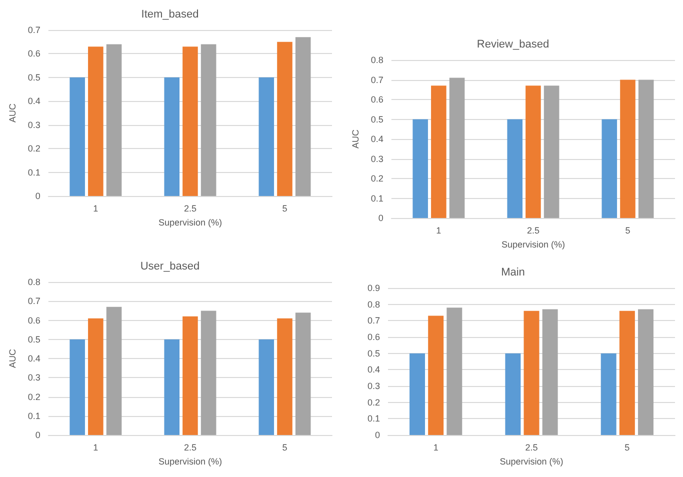  Describe the element at coordinates (373, 288) in the screenshot. I see `y-tick-label: 0.9` at that location.